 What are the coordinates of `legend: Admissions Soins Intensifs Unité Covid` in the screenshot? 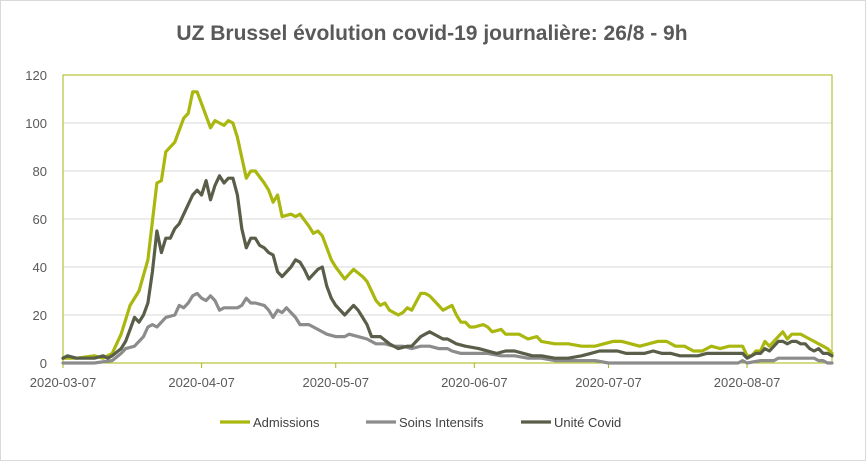 It's located at (420, 422).